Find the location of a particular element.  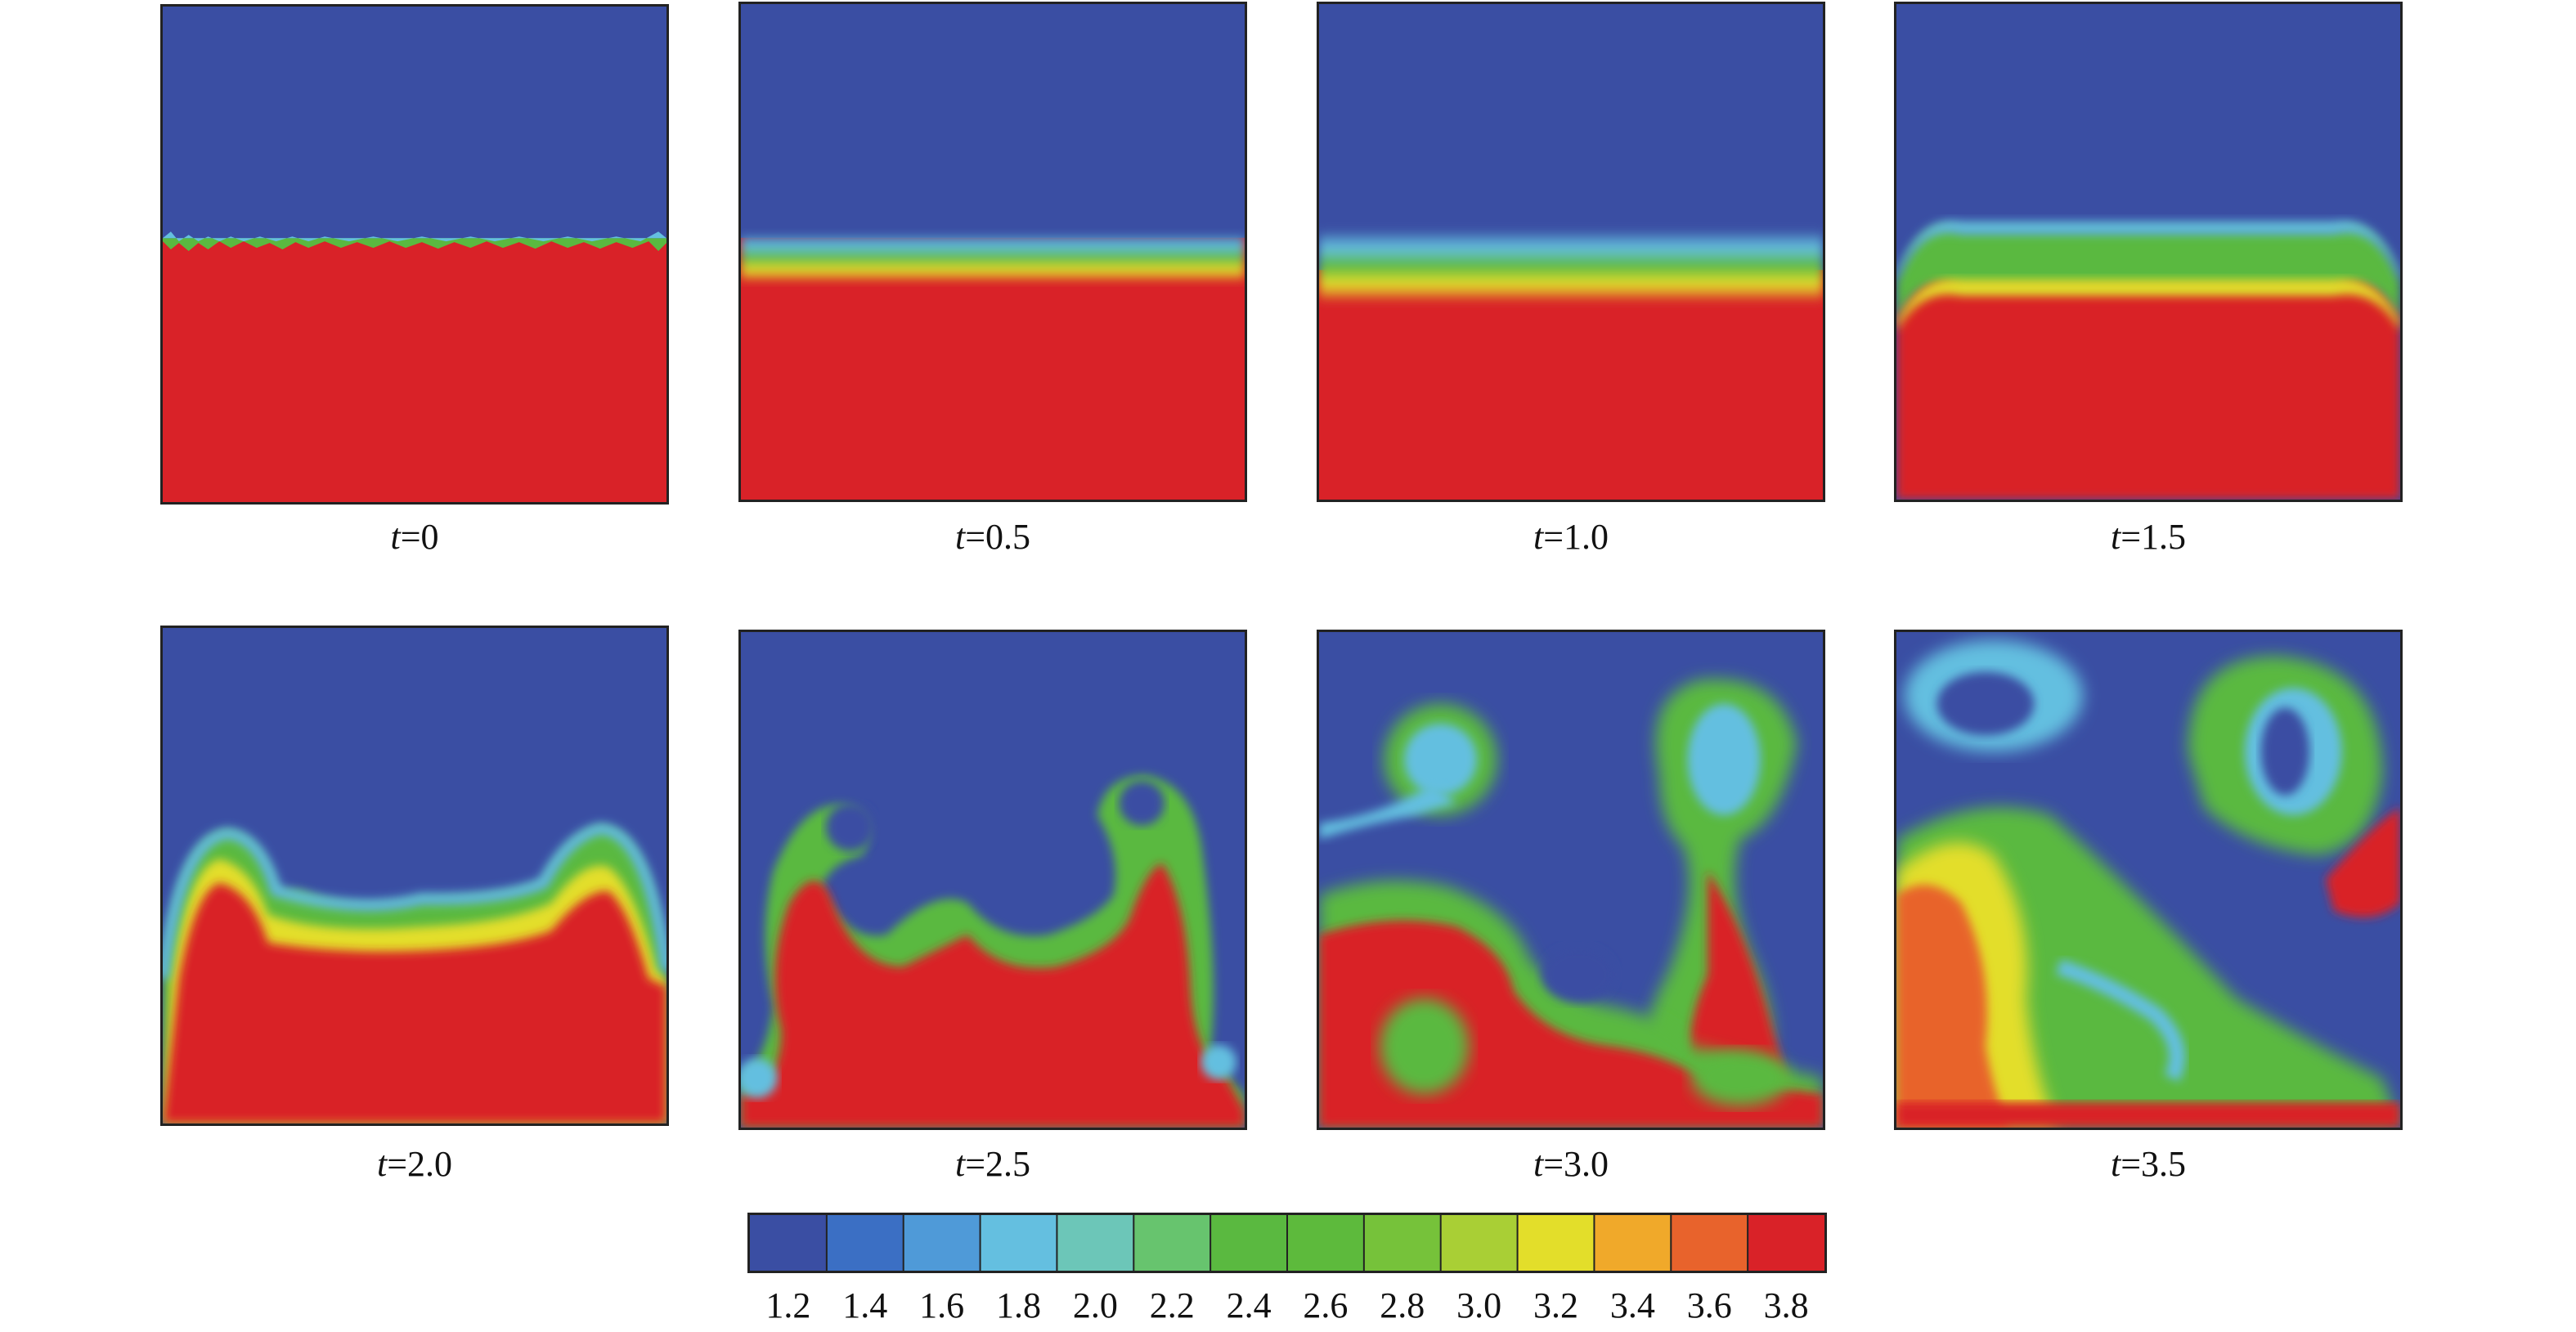

colorbar-tick-label: 1.6 is located at coordinates (942, 1305).